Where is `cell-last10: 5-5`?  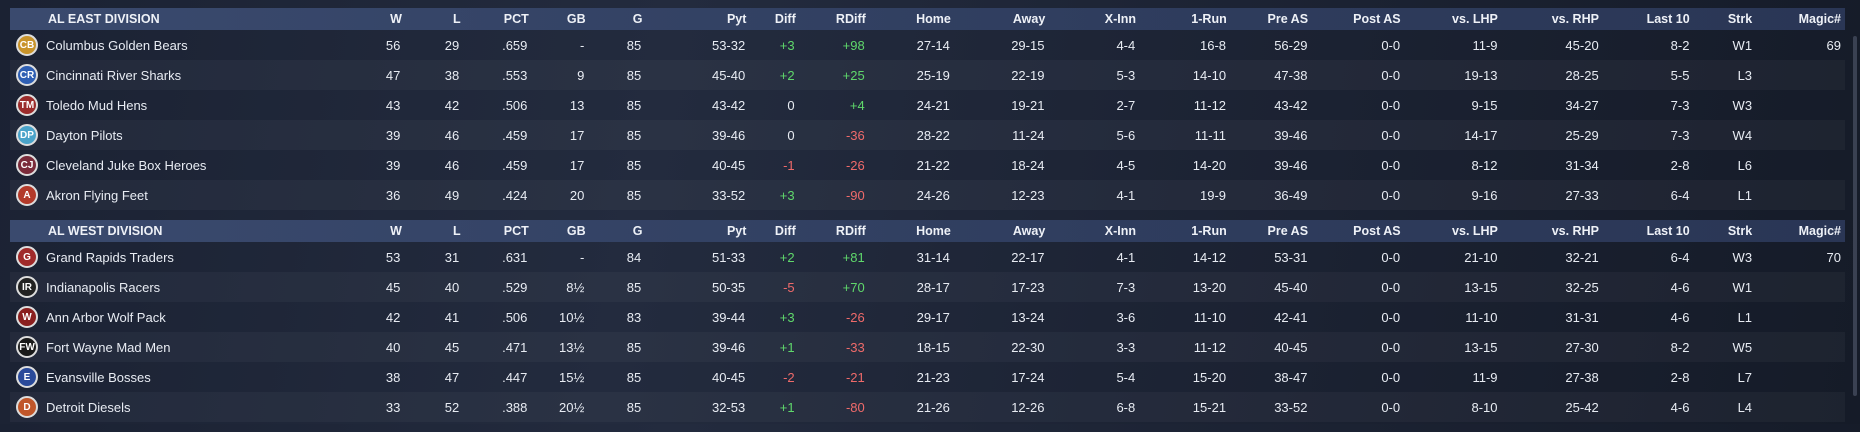
cell-last10: 5-5 is located at coordinates (1680, 75).